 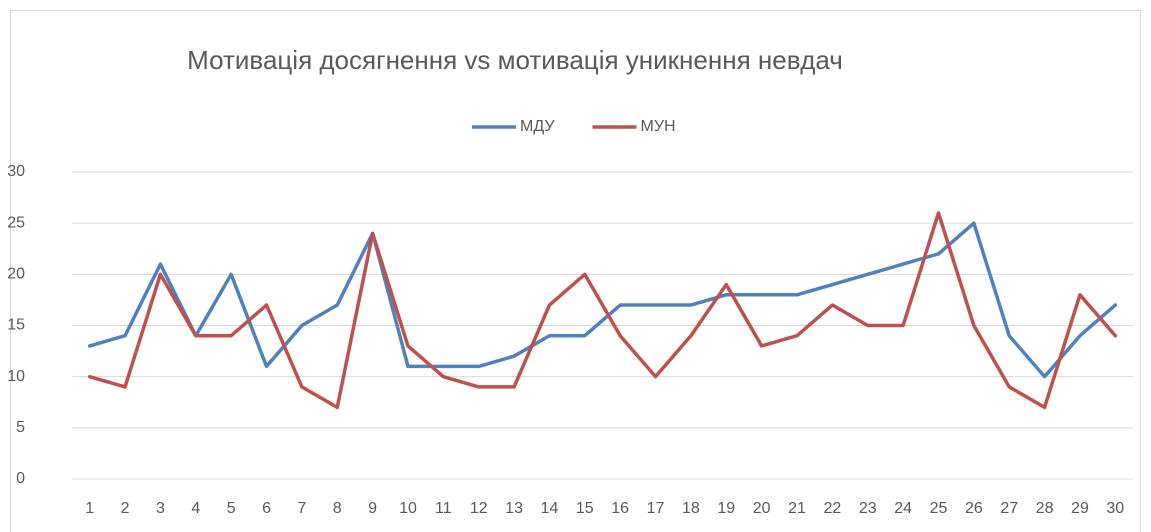 What do you see at coordinates (89, 508) in the screenshot?
I see `x-tick-label: 1` at bounding box center [89, 508].